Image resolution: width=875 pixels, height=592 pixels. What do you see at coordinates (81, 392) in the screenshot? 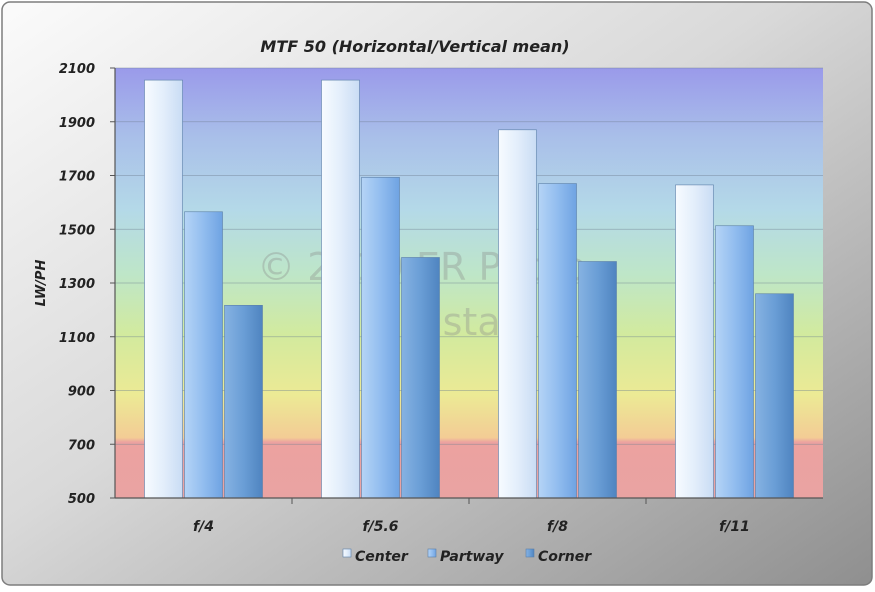
I see `y-tick-label: 900` at bounding box center [81, 392].